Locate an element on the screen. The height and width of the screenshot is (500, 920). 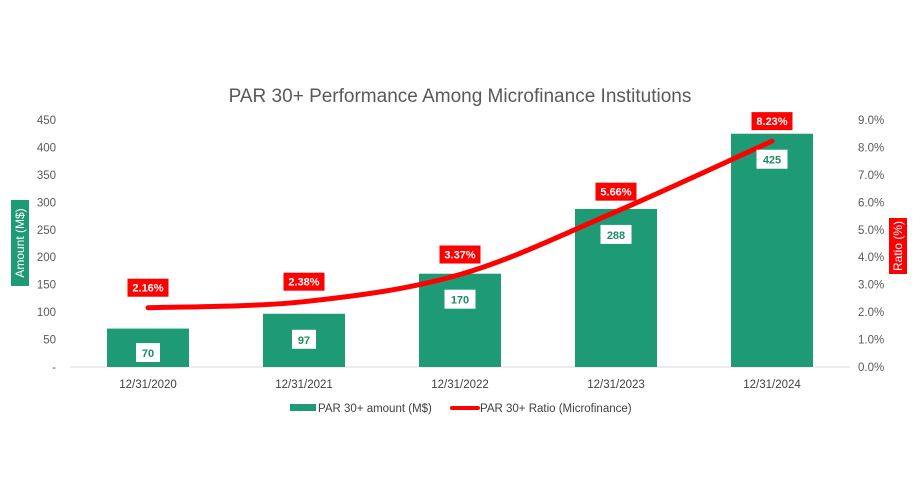
y2-tick-label: 8.0% is located at coordinates (871, 148).